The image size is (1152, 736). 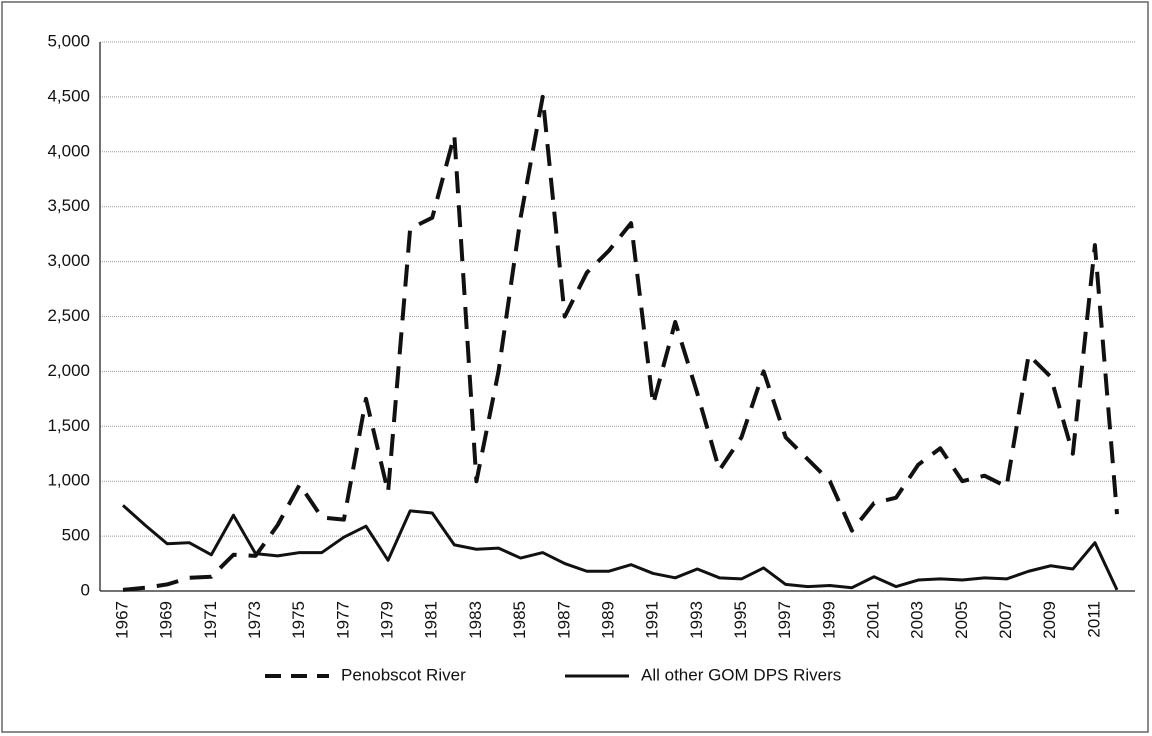 What do you see at coordinates (68, 150) in the screenshot?
I see `y-tick-label: 4,000` at bounding box center [68, 150].